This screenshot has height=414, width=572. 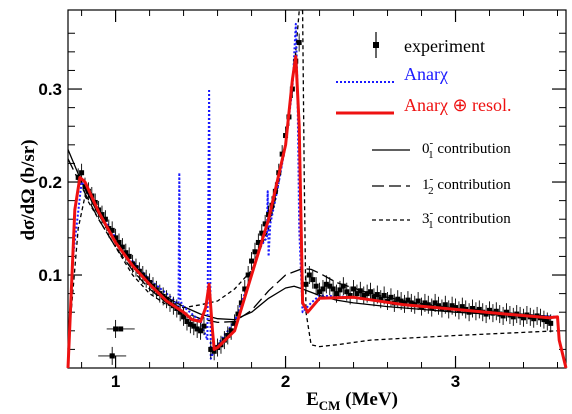 What do you see at coordinates (369, 399) in the screenshot?
I see `x-axis-label-unit: (MeV)` at bounding box center [369, 399].